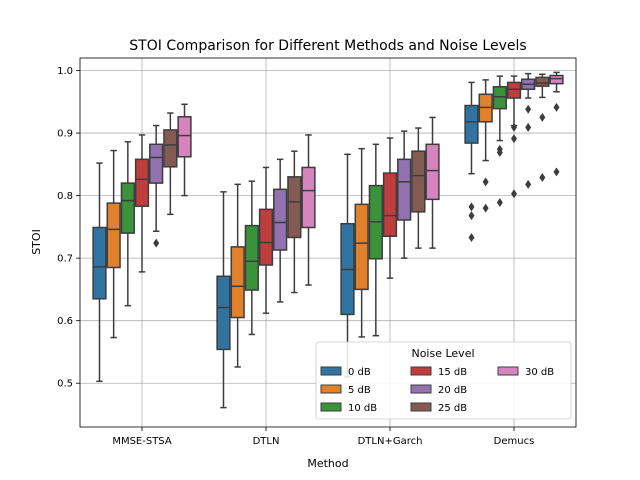 This screenshot has height=480, width=640. What do you see at coordinates (359, 372) in the screenshot?
I see `legend-label: 0 dB` at bounding box center [359, 372].